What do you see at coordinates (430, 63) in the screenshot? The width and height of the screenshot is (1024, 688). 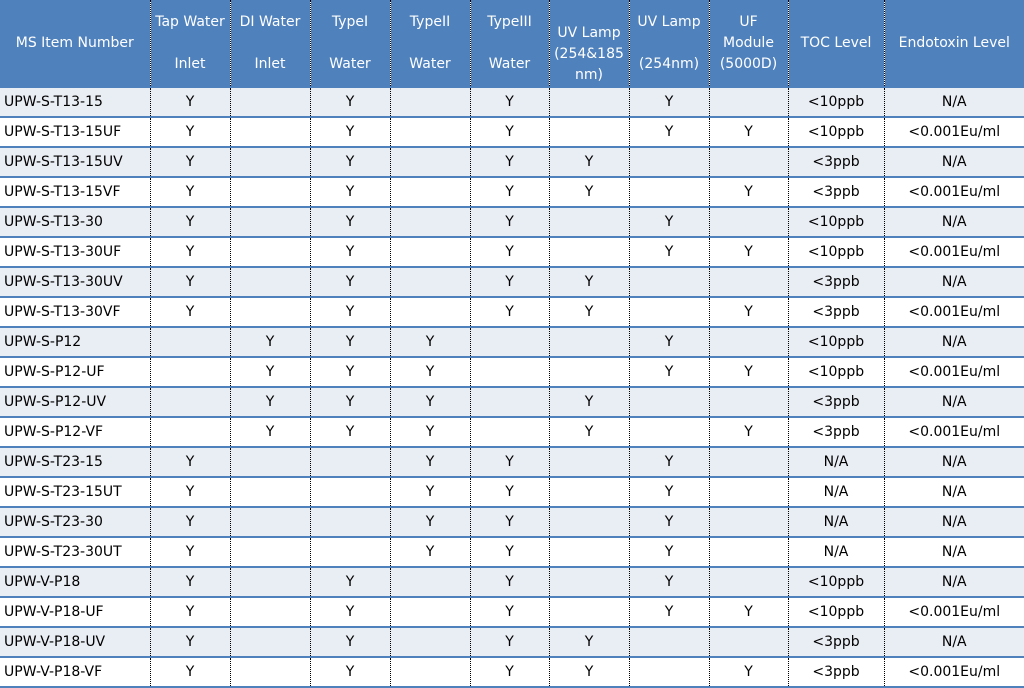 I see `column-header-line: Water` at bounding box center [430, 63].